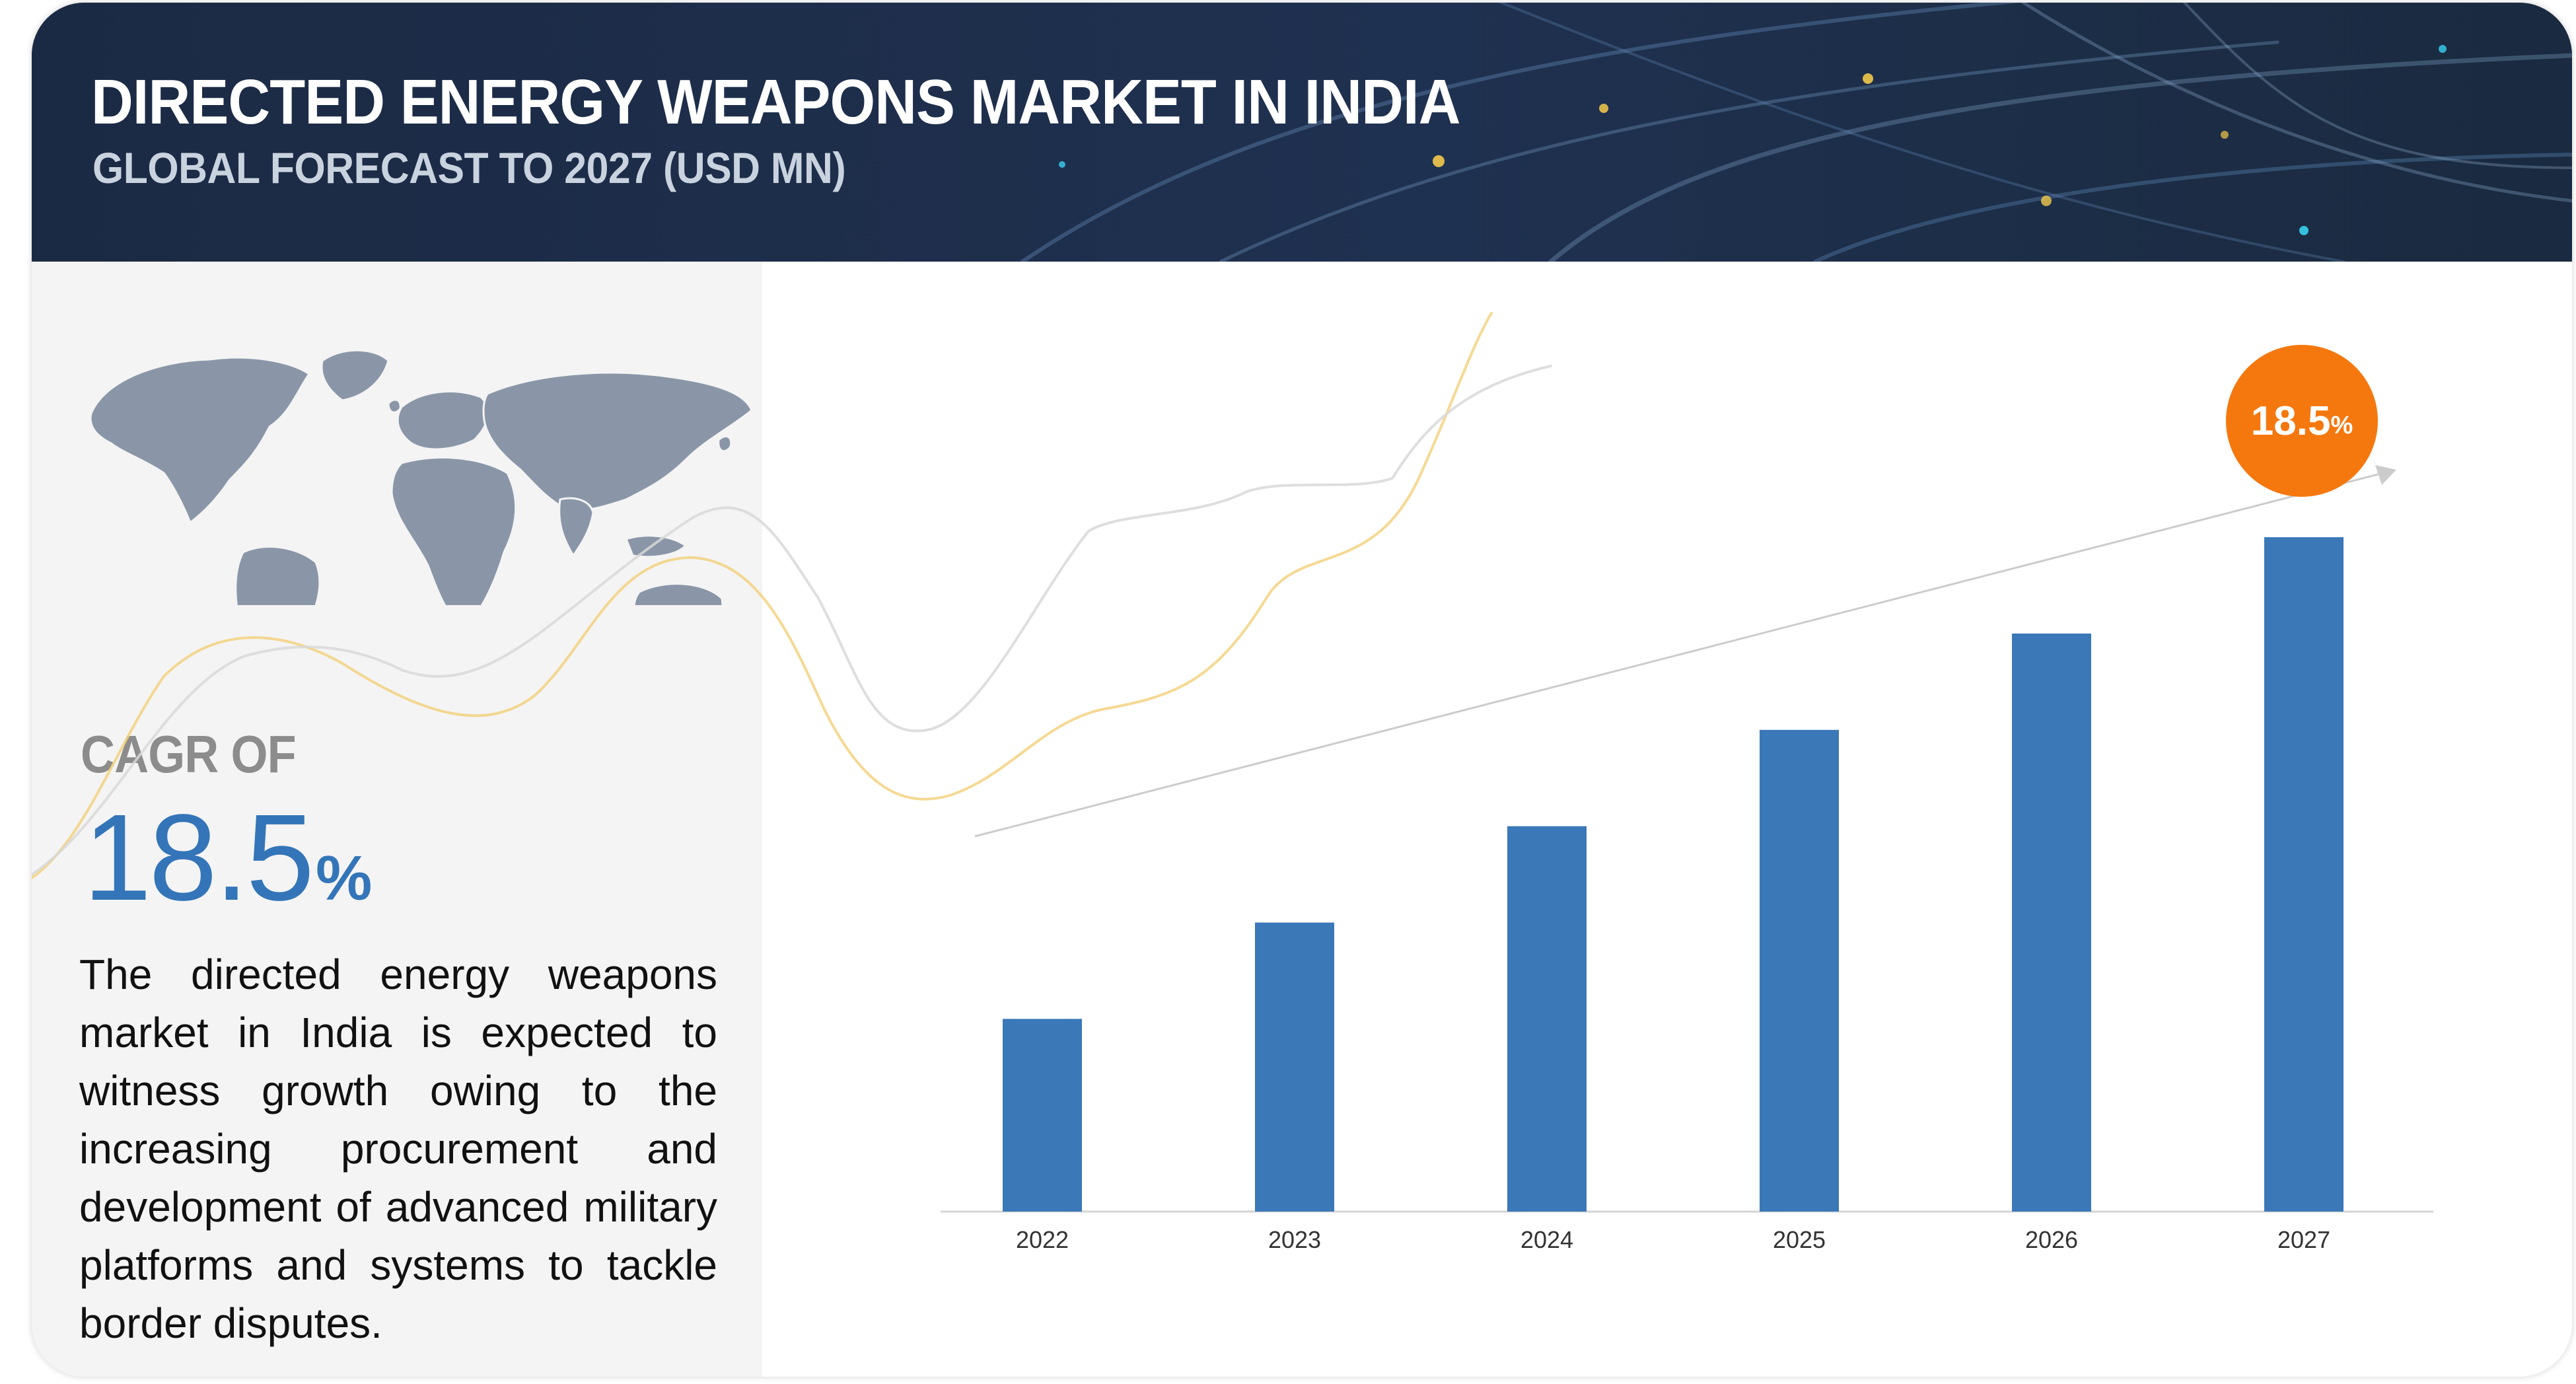 This screenshot has width=2576, height=1384. Describe the element at coordinates (2052, 923) in the screenshot. I see `bar-2026` at that location.